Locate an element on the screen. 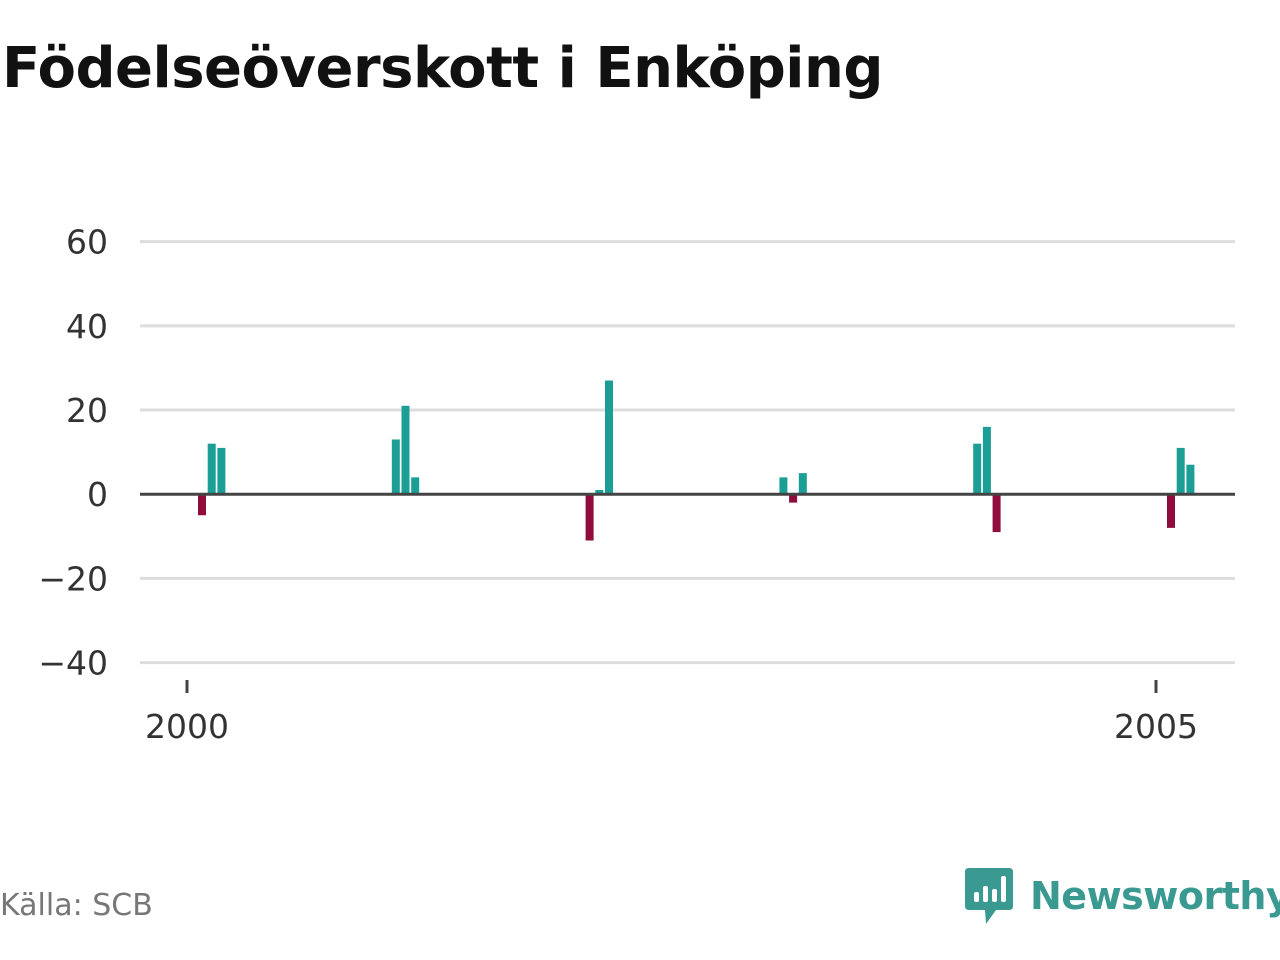 The image size is (1280, 960). x-tick-label: 2005 is located at coordinates (1156, 726).